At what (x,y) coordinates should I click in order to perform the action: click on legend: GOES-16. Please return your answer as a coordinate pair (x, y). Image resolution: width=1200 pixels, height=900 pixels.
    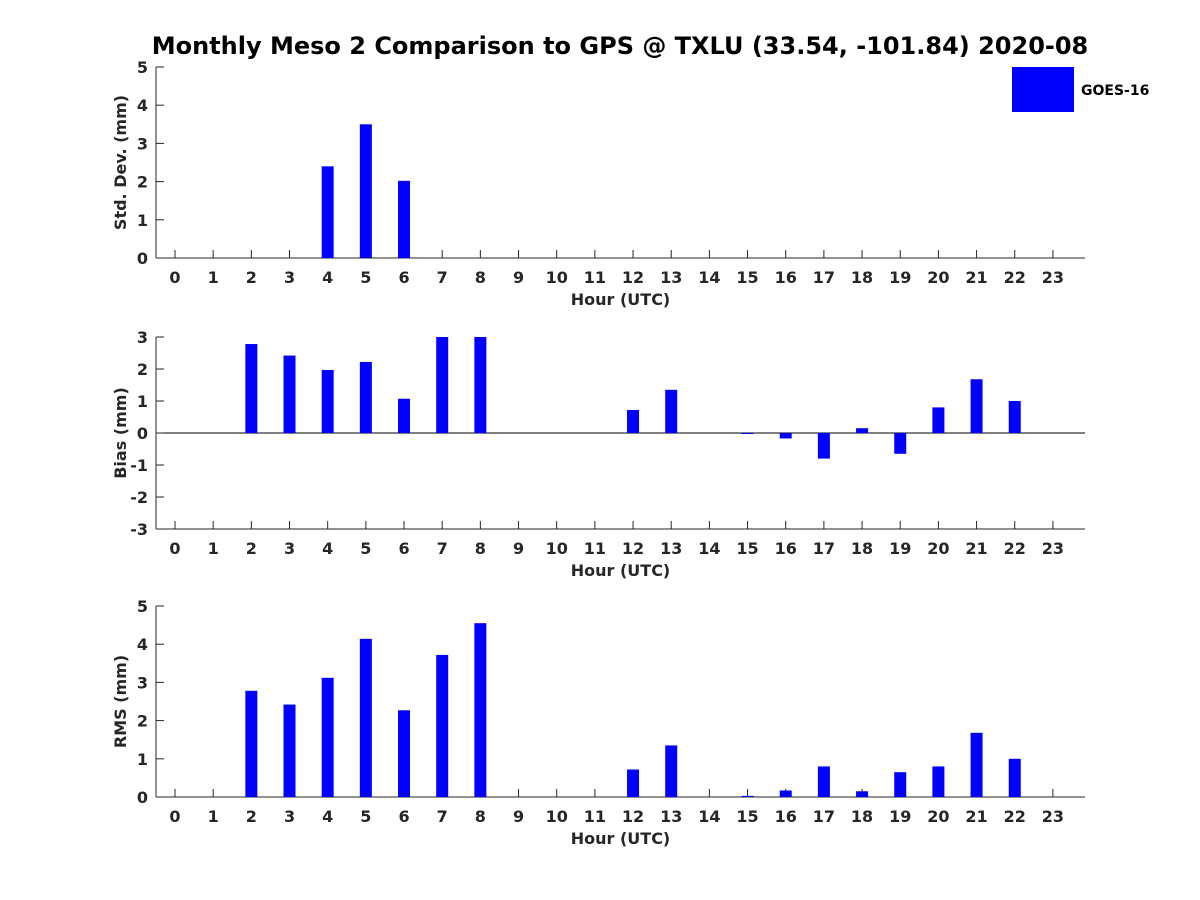
    Looking at the image, I should click on (1080, 89).